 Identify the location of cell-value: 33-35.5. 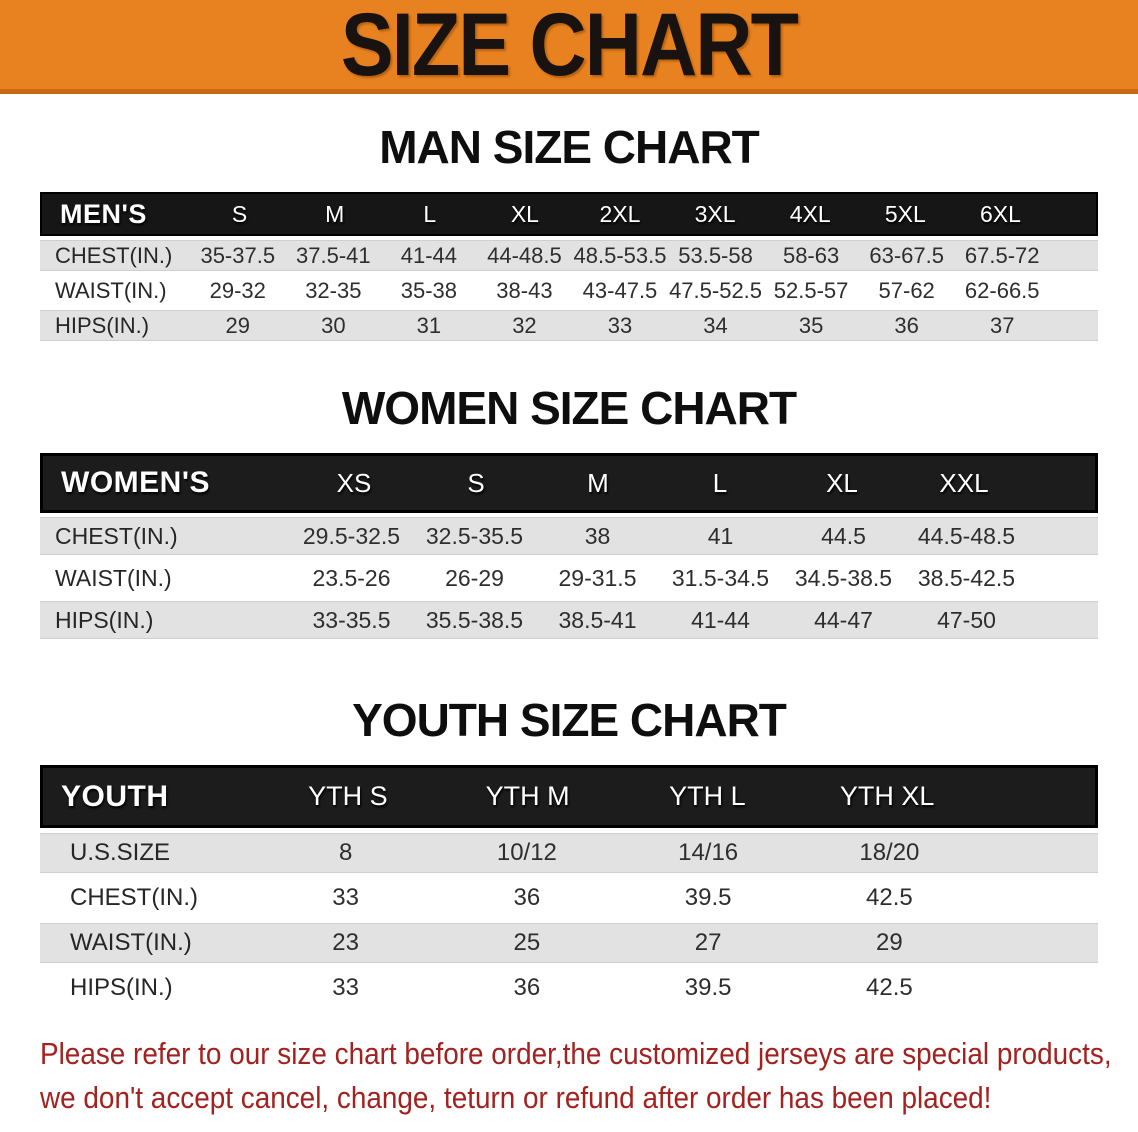
(351, 619).